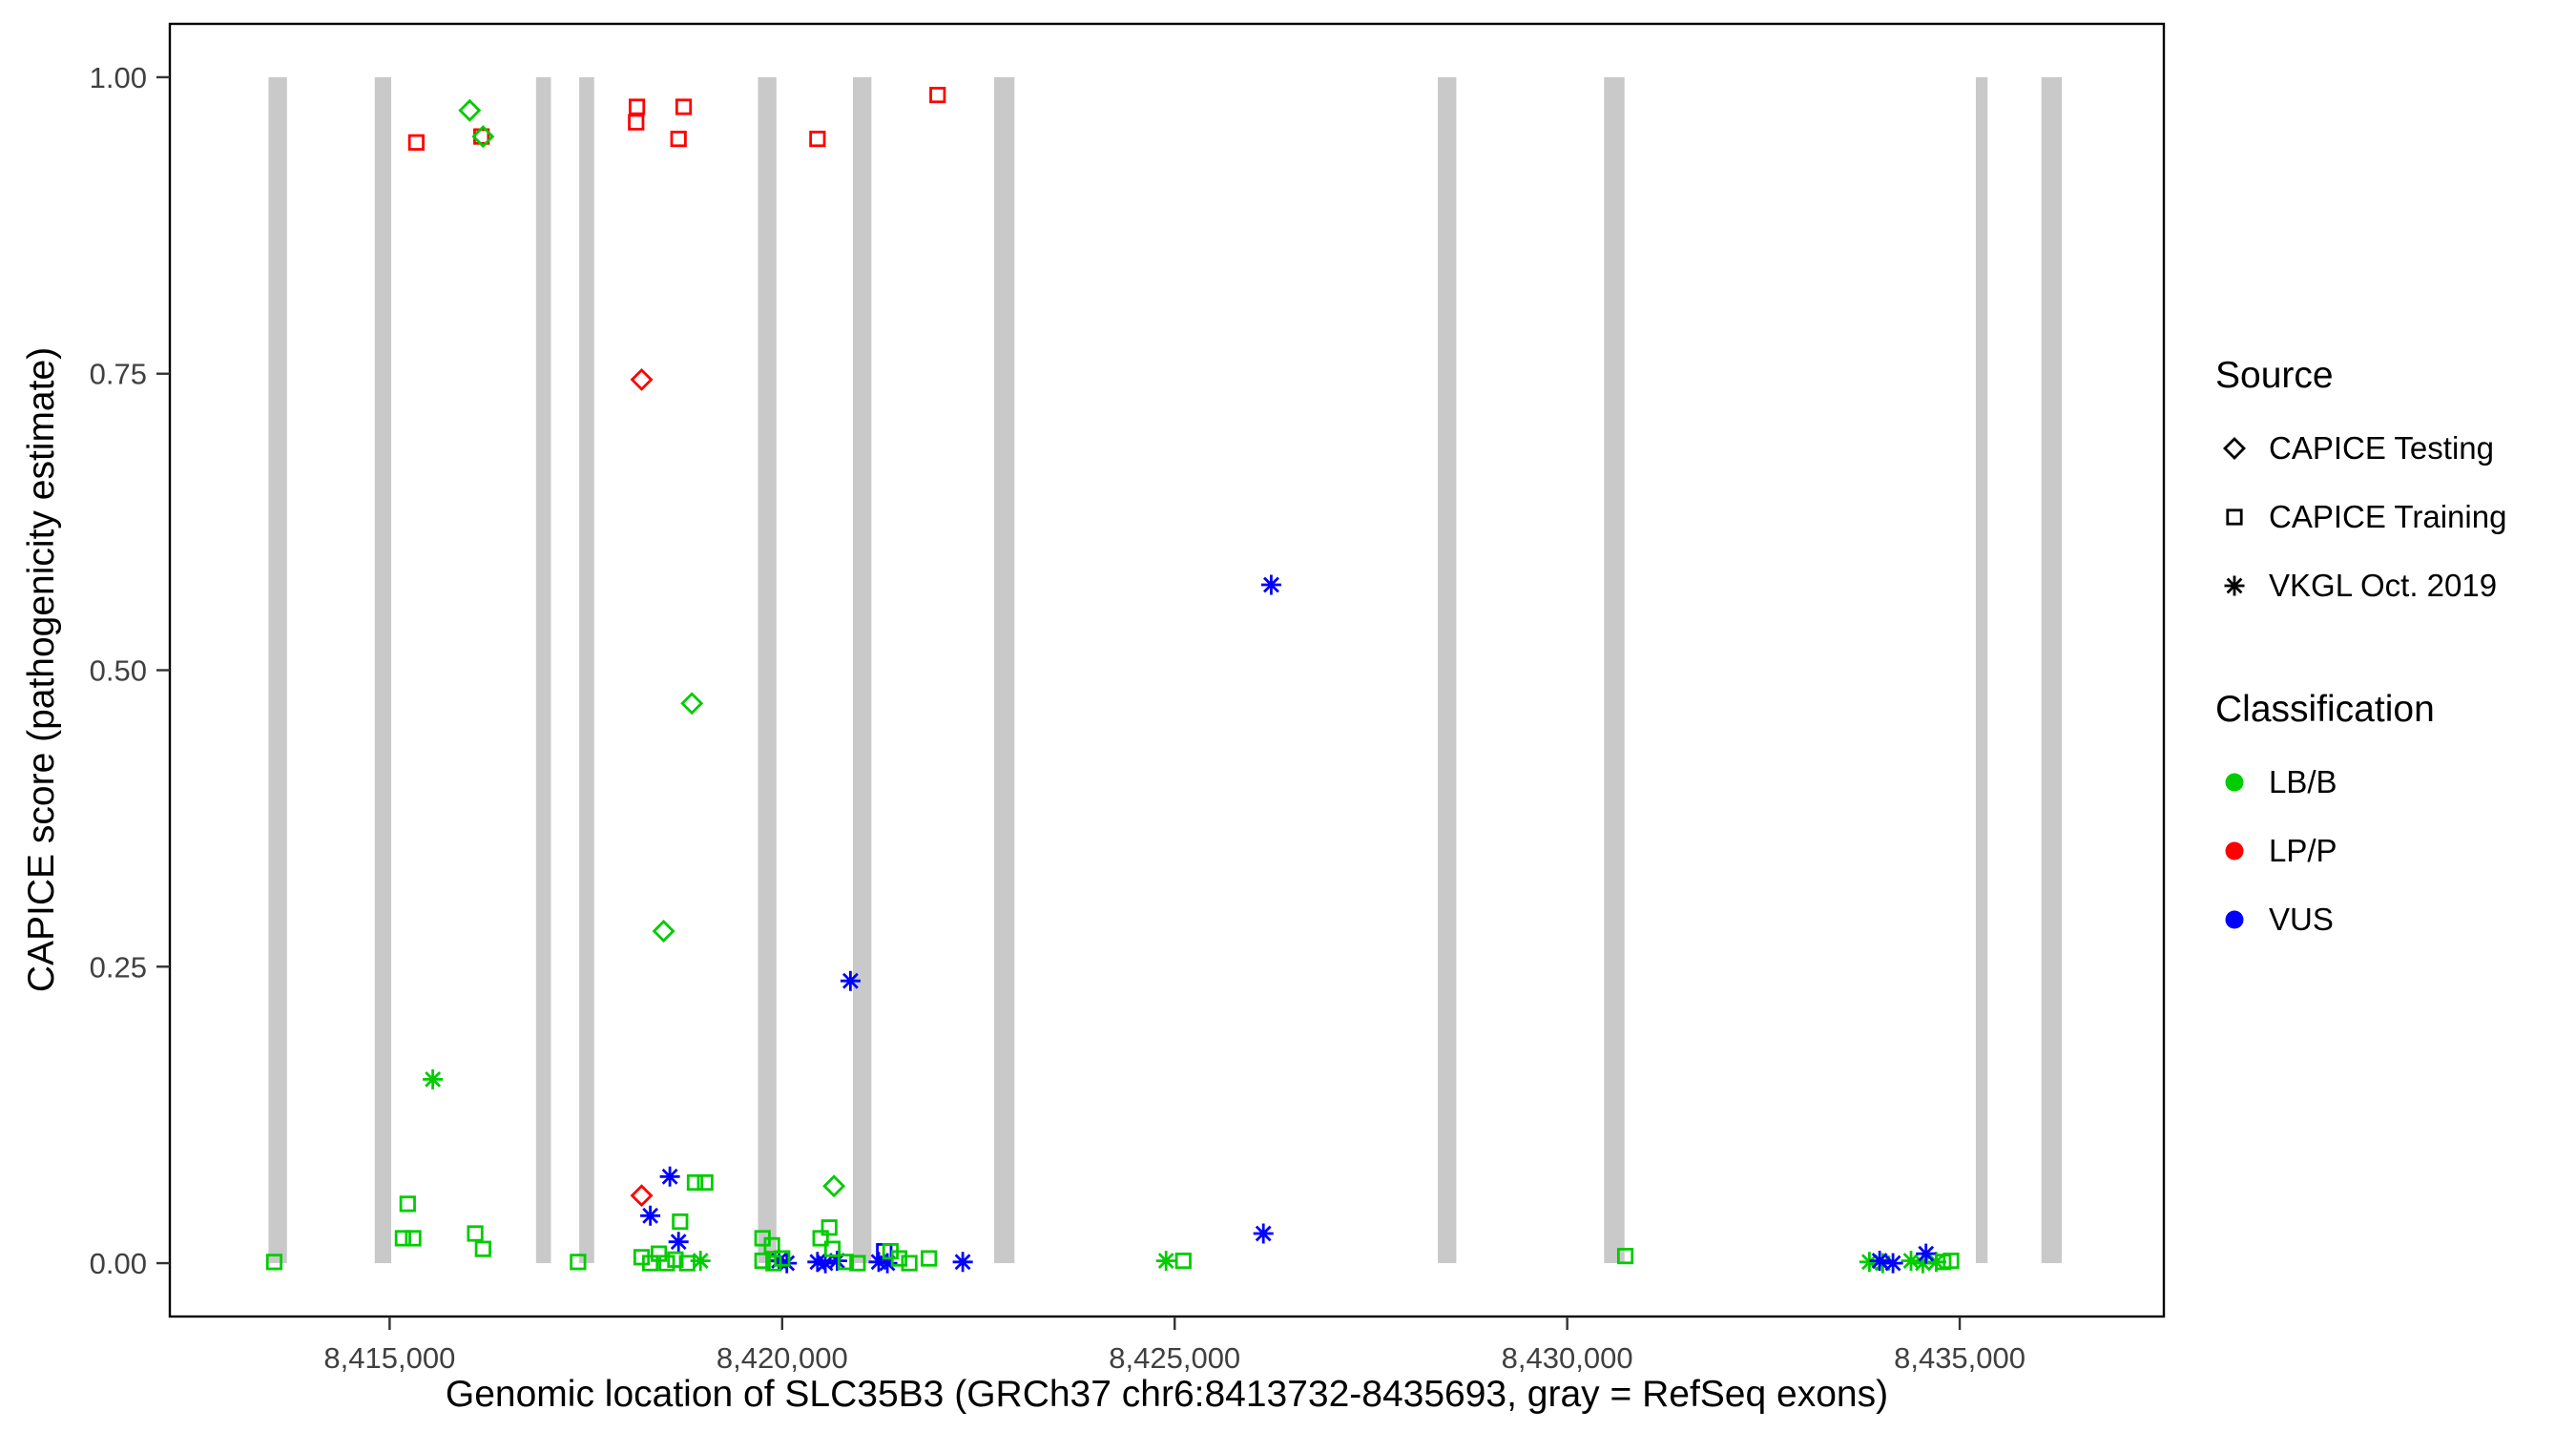 The image size is (2576, 1431). I want to click on legend-classification: Classification LB/B LP/P VUS, so click(2360, 821).